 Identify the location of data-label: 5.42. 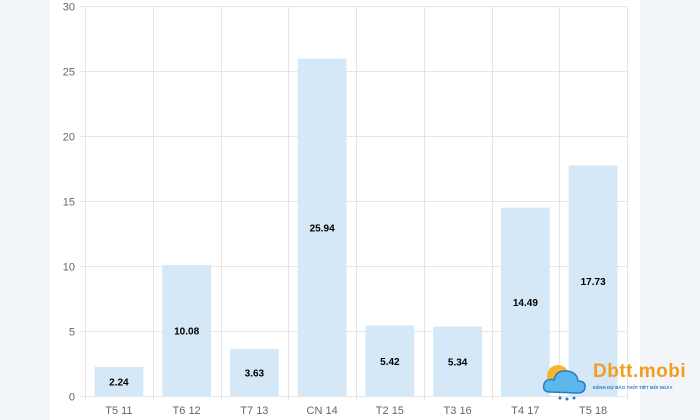
(390, 362).